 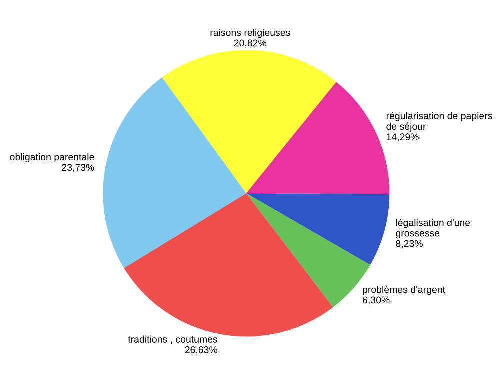 I want to click on data-label: 23,73%, so click(x=78, y=168).